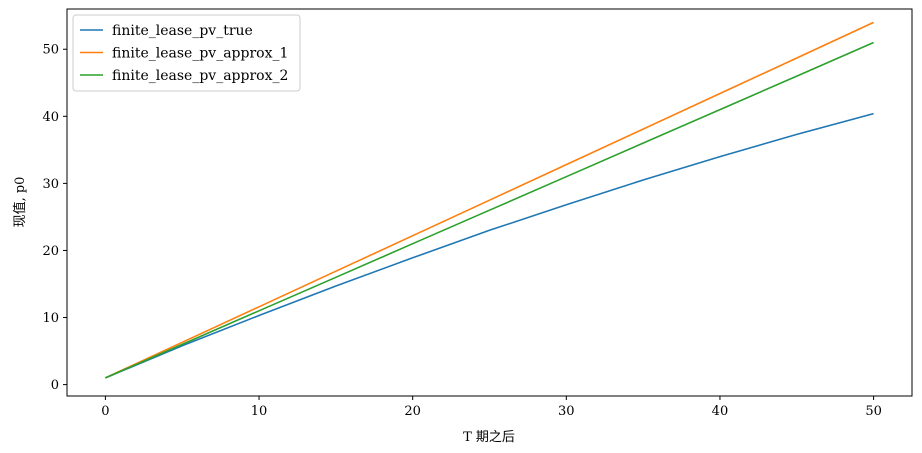  Describe the element at coordinates (489, 437) in the screenshot. I see `x-axis-label: T 期之后` at that location.